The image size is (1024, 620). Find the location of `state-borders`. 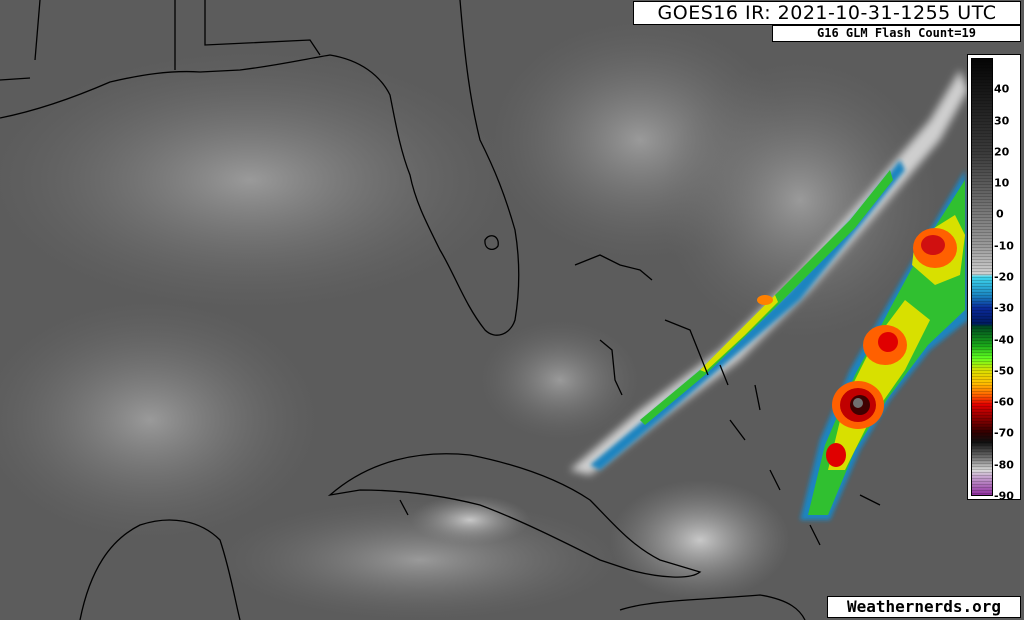

state-borders is located at coordinates (160, 40).